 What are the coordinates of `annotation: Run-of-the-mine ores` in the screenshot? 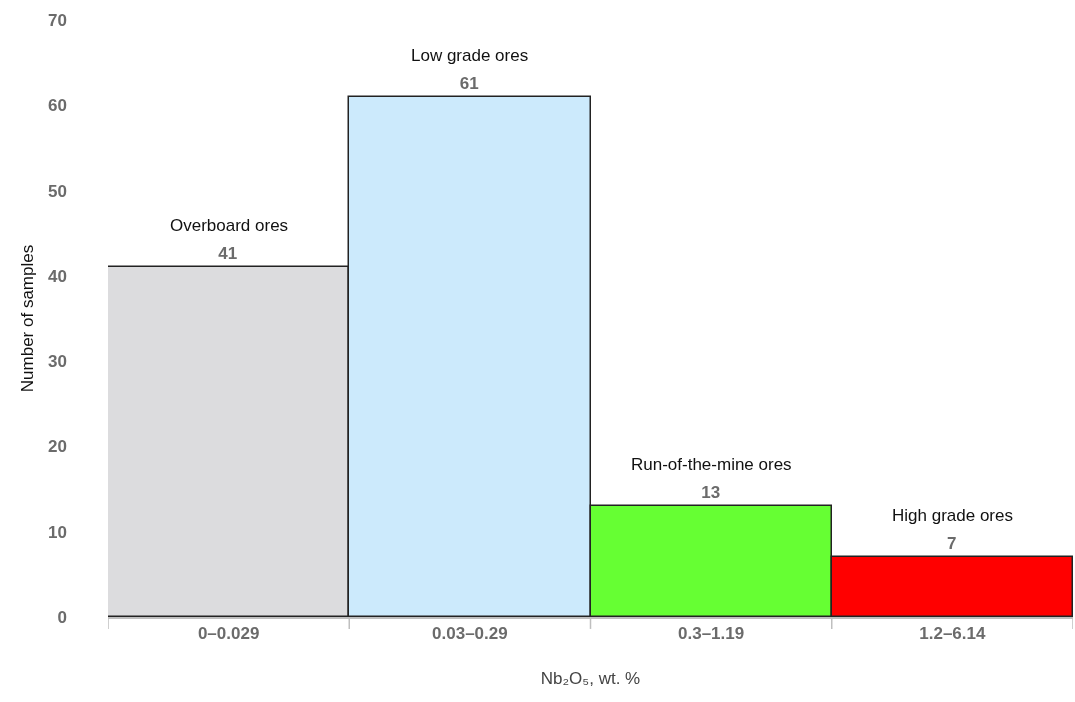 It's located at (711, 464).